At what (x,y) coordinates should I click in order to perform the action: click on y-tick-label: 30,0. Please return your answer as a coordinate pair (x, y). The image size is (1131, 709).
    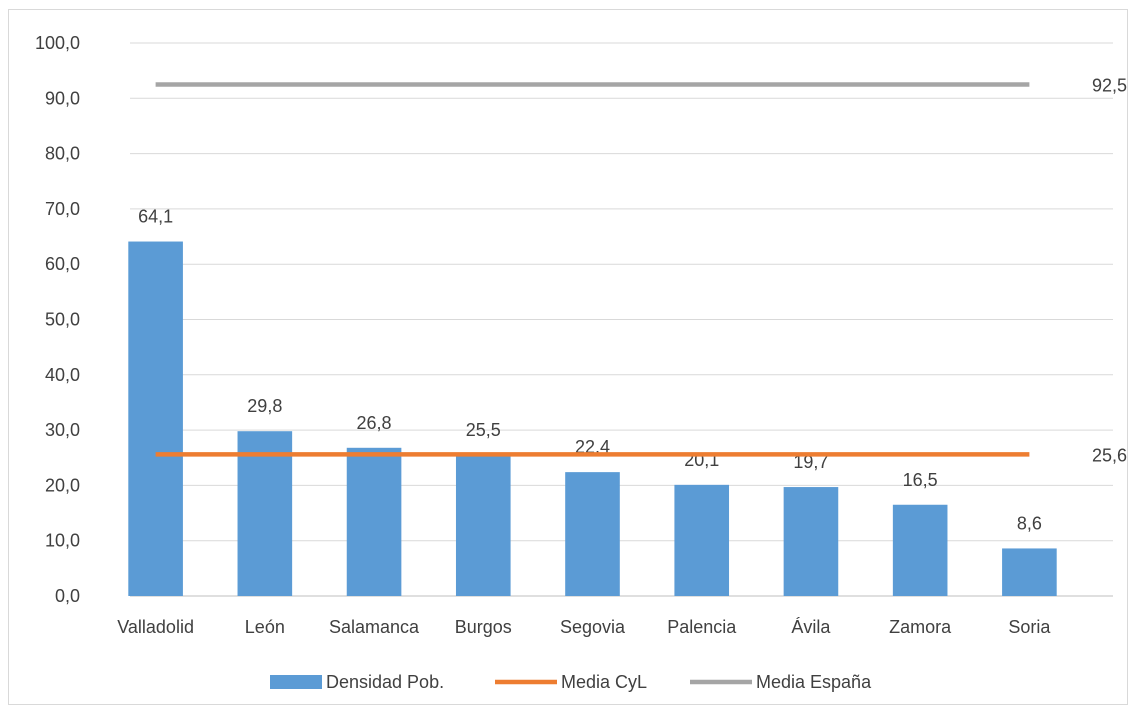
    Looking at the image, I should click on (62, 430).